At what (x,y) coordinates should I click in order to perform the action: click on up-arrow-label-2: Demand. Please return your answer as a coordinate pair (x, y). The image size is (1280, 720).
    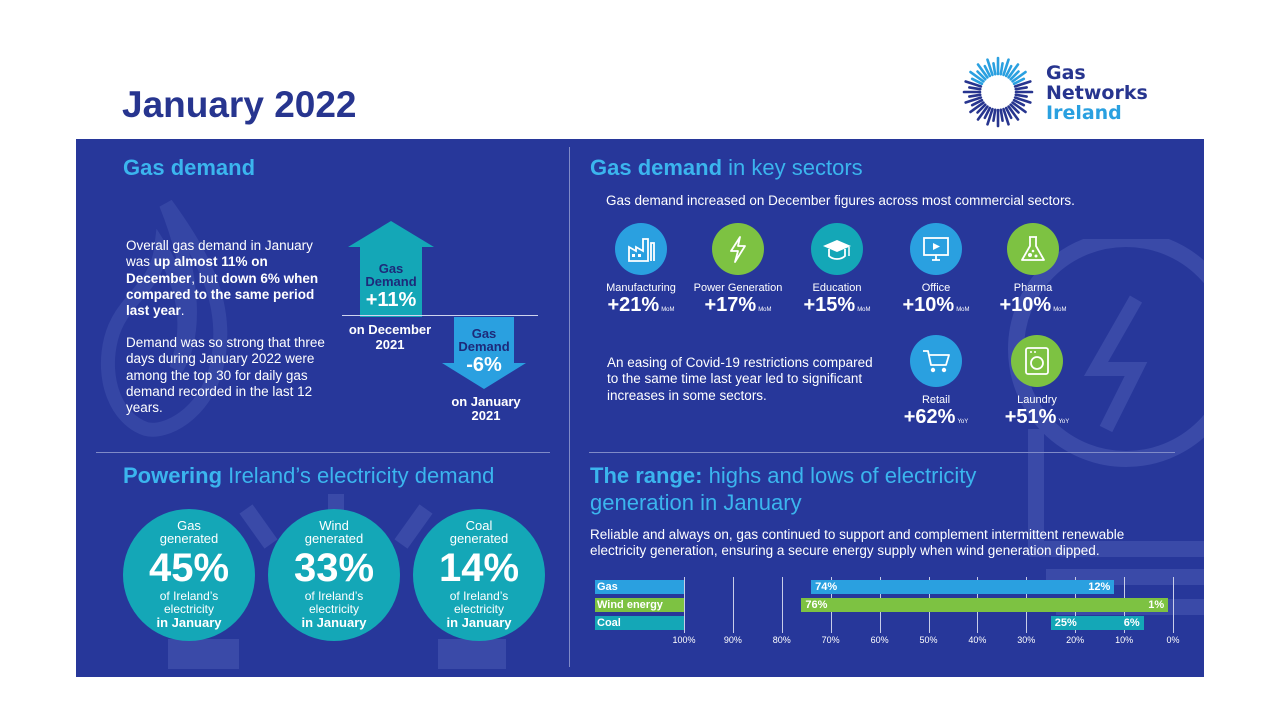
    Looking at the image, I should click on (391, 281).